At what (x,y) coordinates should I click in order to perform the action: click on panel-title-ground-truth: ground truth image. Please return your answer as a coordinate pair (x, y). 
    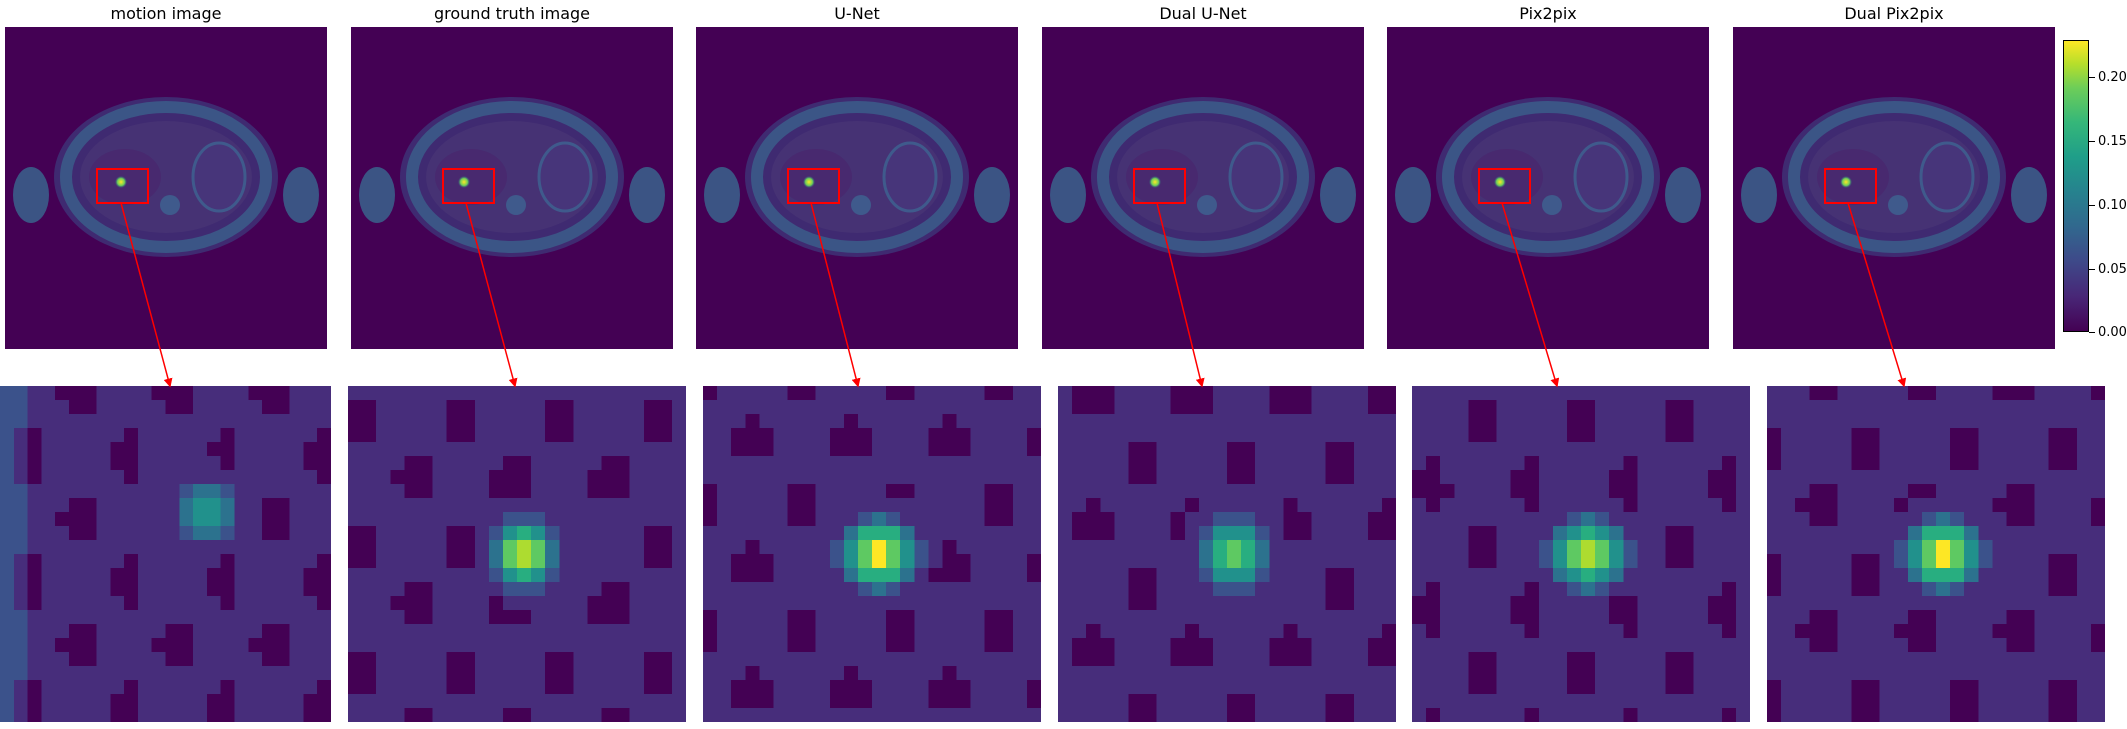
    Looking at the image, I should click on (512, 13).